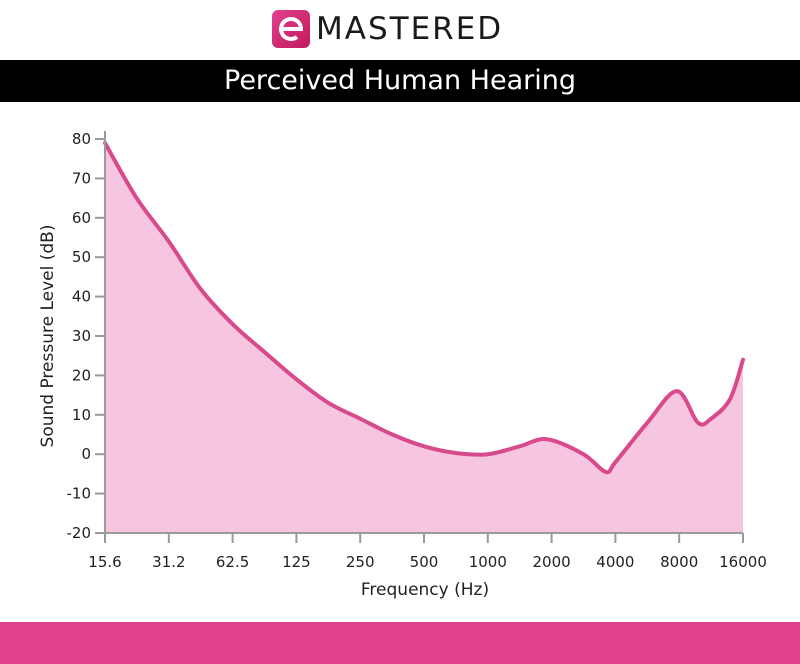 The height and width of the screenshot is (664, 800). I want to click on x-tick-label: 16000, so click(743, 562).